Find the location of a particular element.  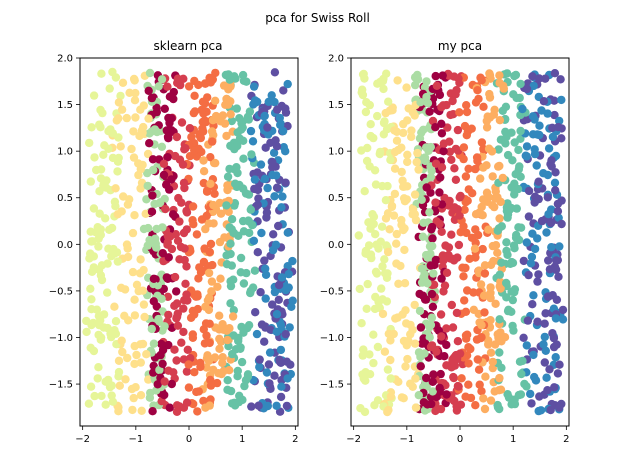

y-axis: −1.5 −1.0 −0.5 0.0 0.5 1.0 1.5 2.0 is located at coordinates (64, 222).